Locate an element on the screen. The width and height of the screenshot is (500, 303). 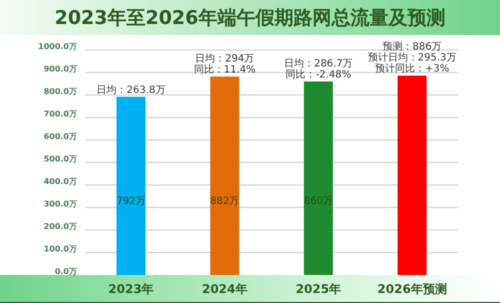
y-tick-label: 800.0万 is located at coordinates (60, 91).